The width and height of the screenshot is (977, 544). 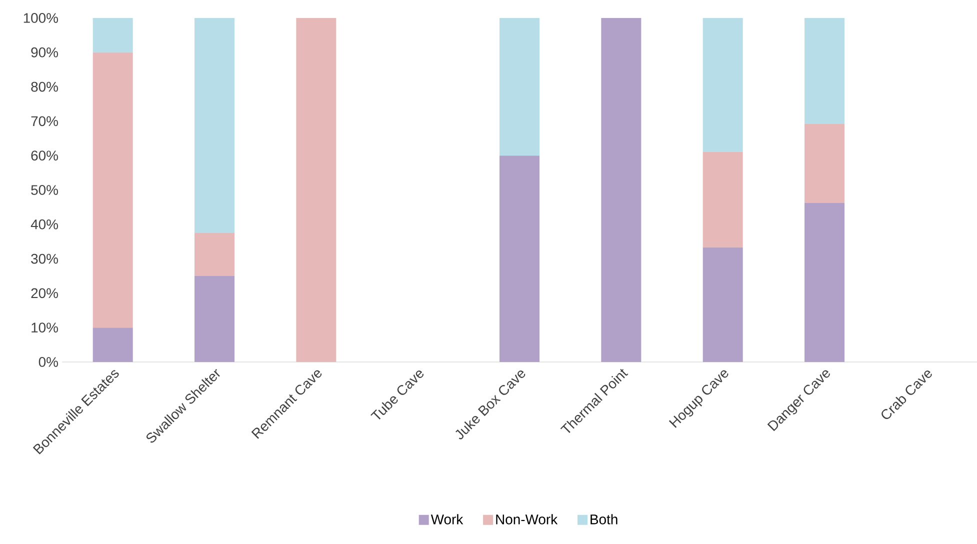 I want to click on y-tick-label: 70%, so click(x=44, y=121).